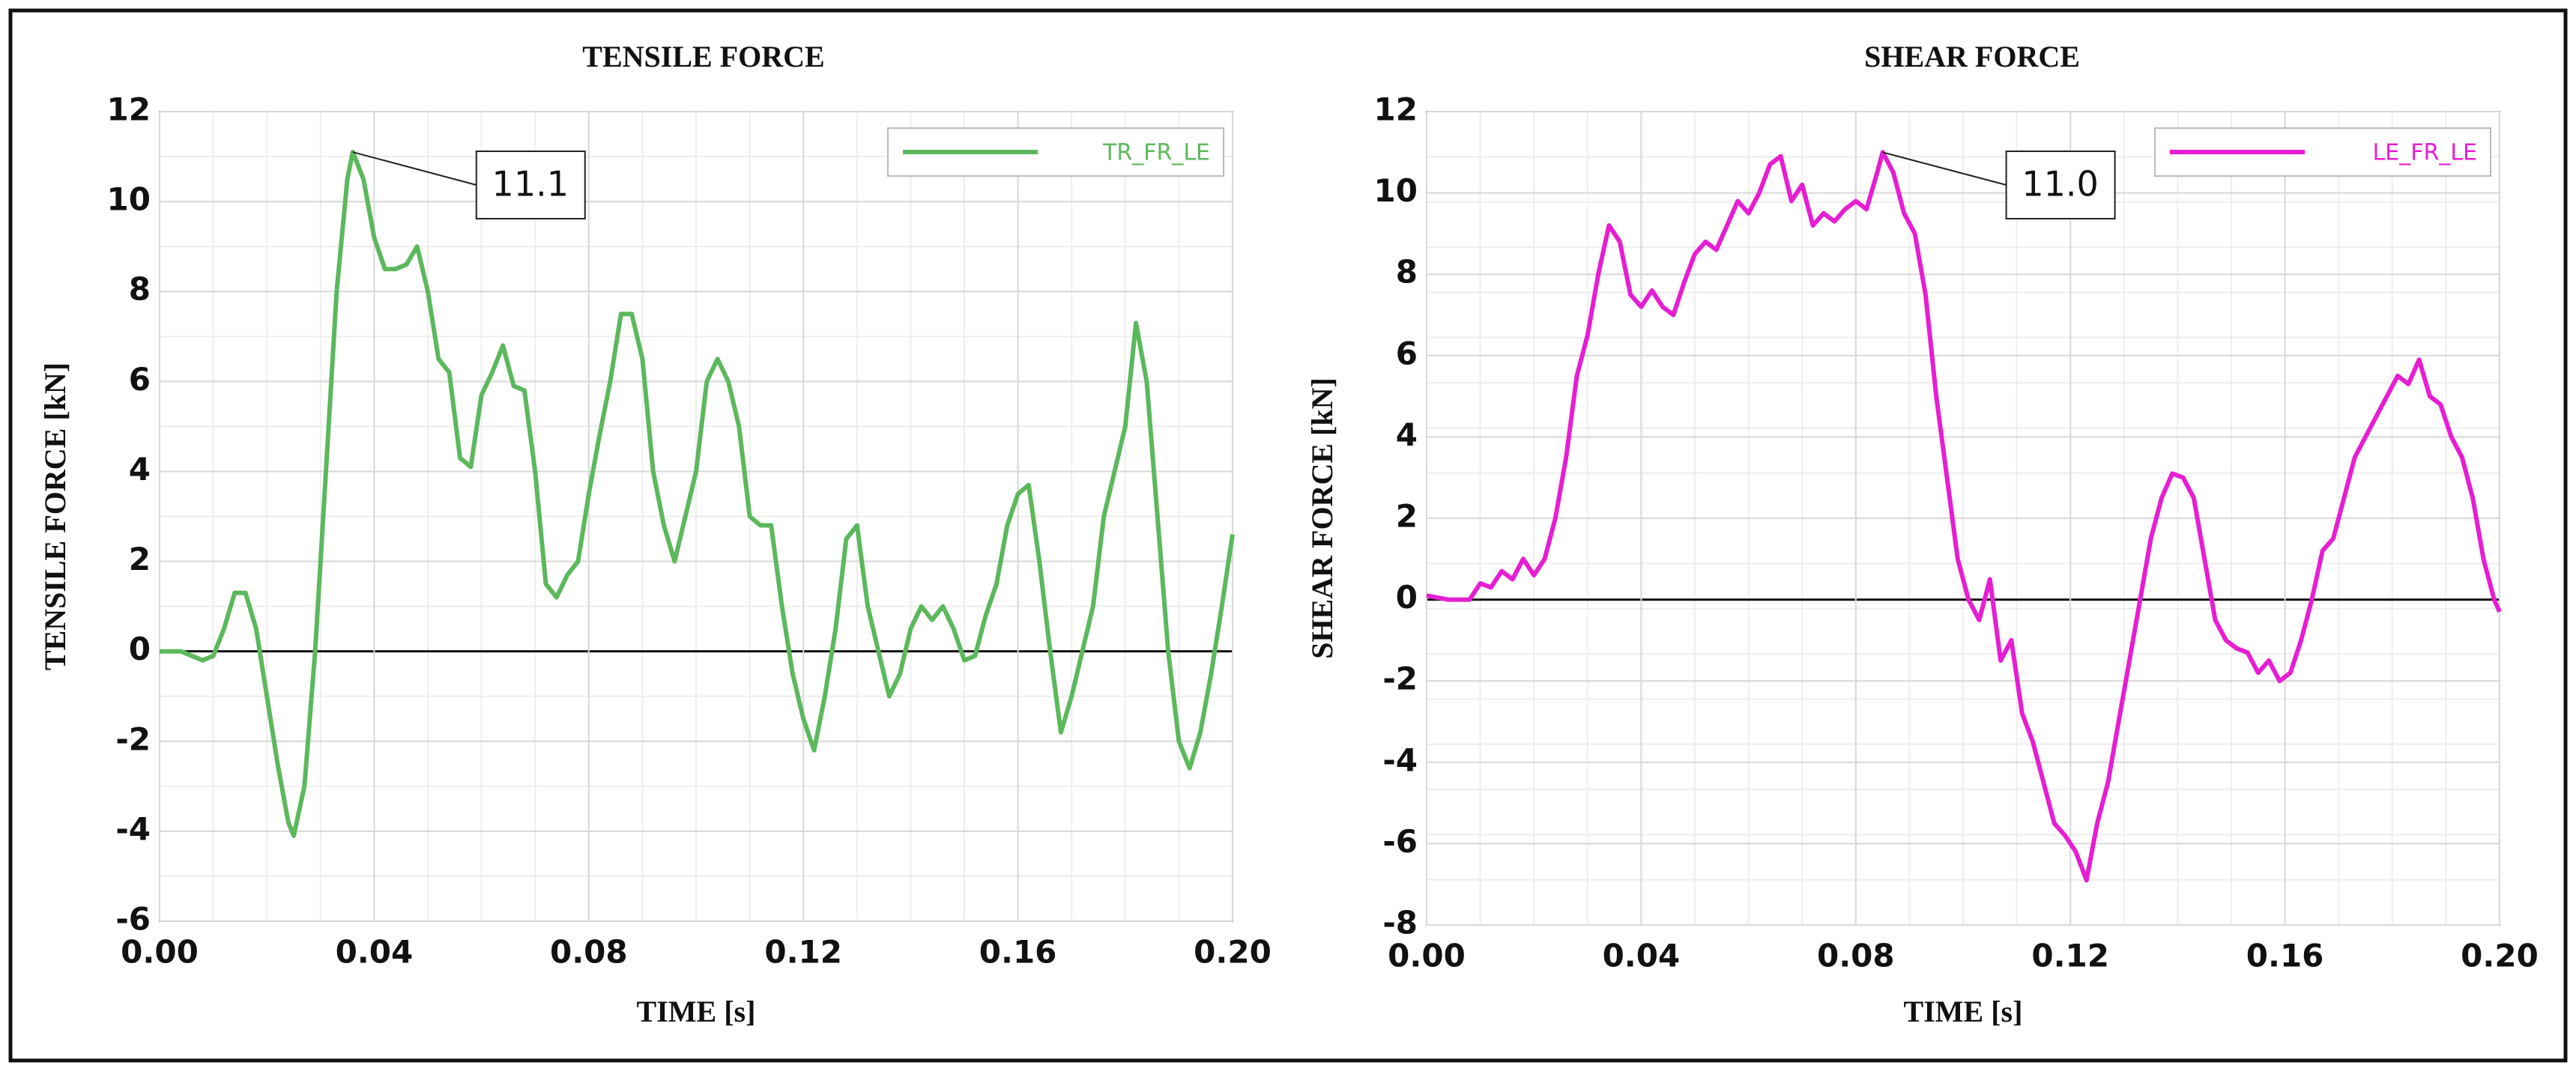  I want to click on y-axis-label: SHEAR FORCE [kN], so click(1322, 518).